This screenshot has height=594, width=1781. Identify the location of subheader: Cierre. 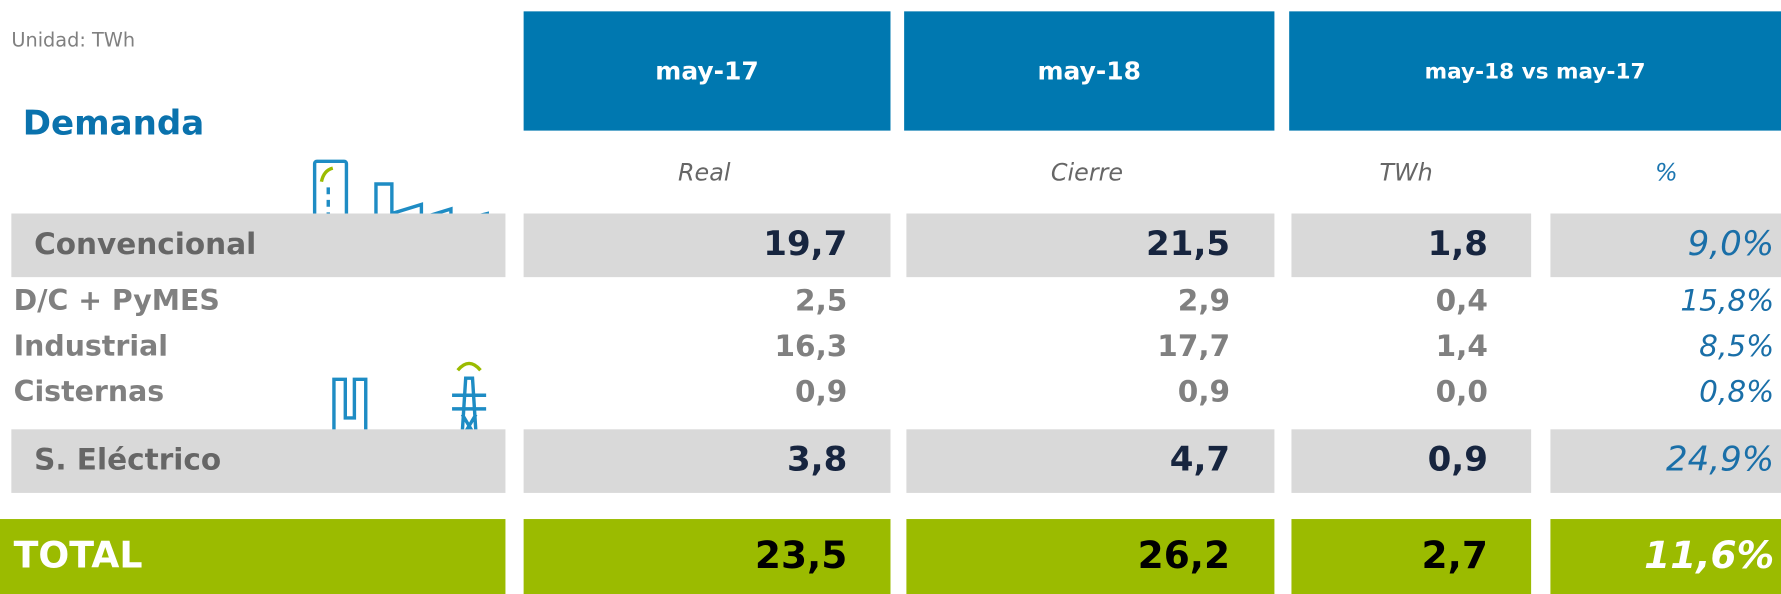
(1087, 172).